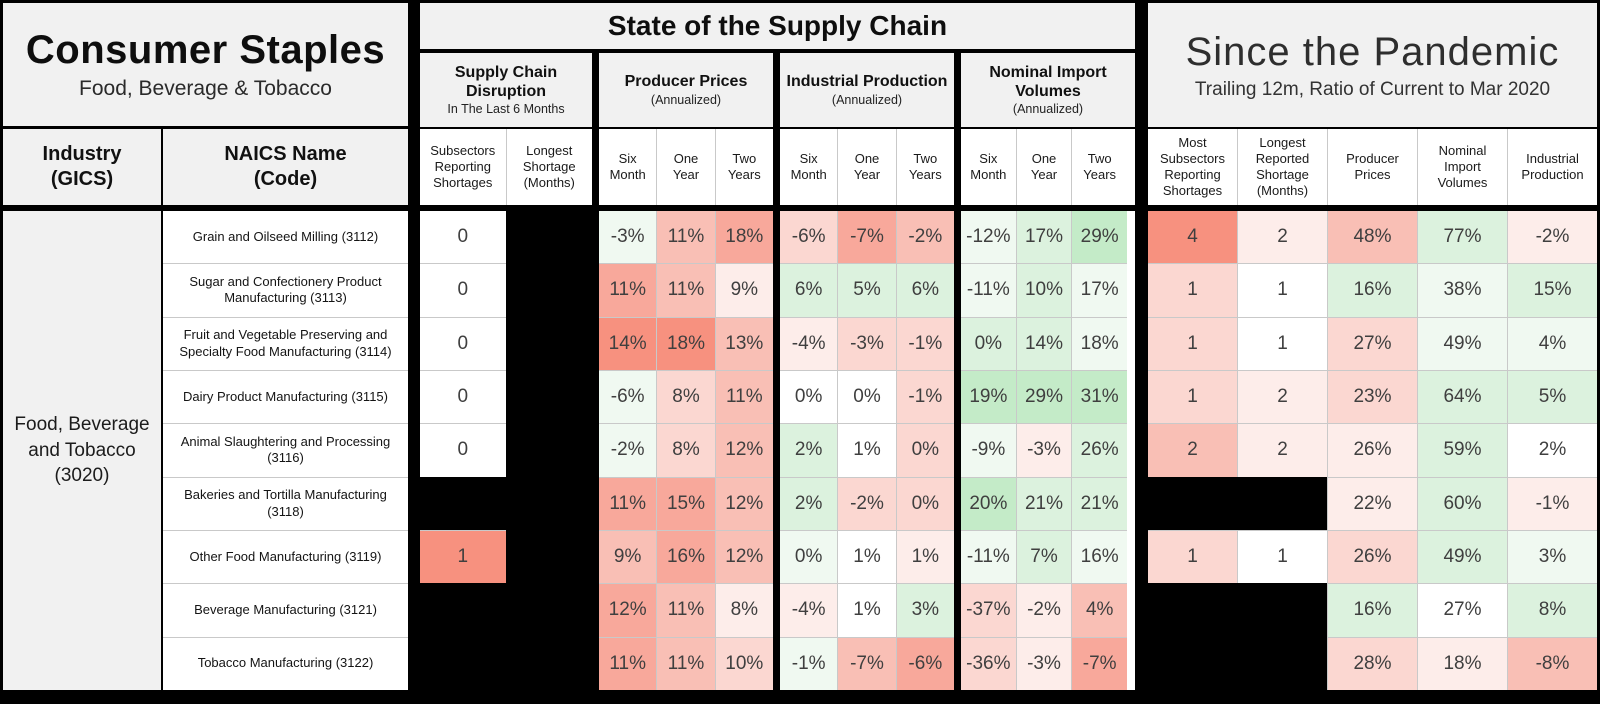  I want to click on col-header-subsectors-reporting-shortages: Subsectors Reporting Shortages, so click(463, 166).